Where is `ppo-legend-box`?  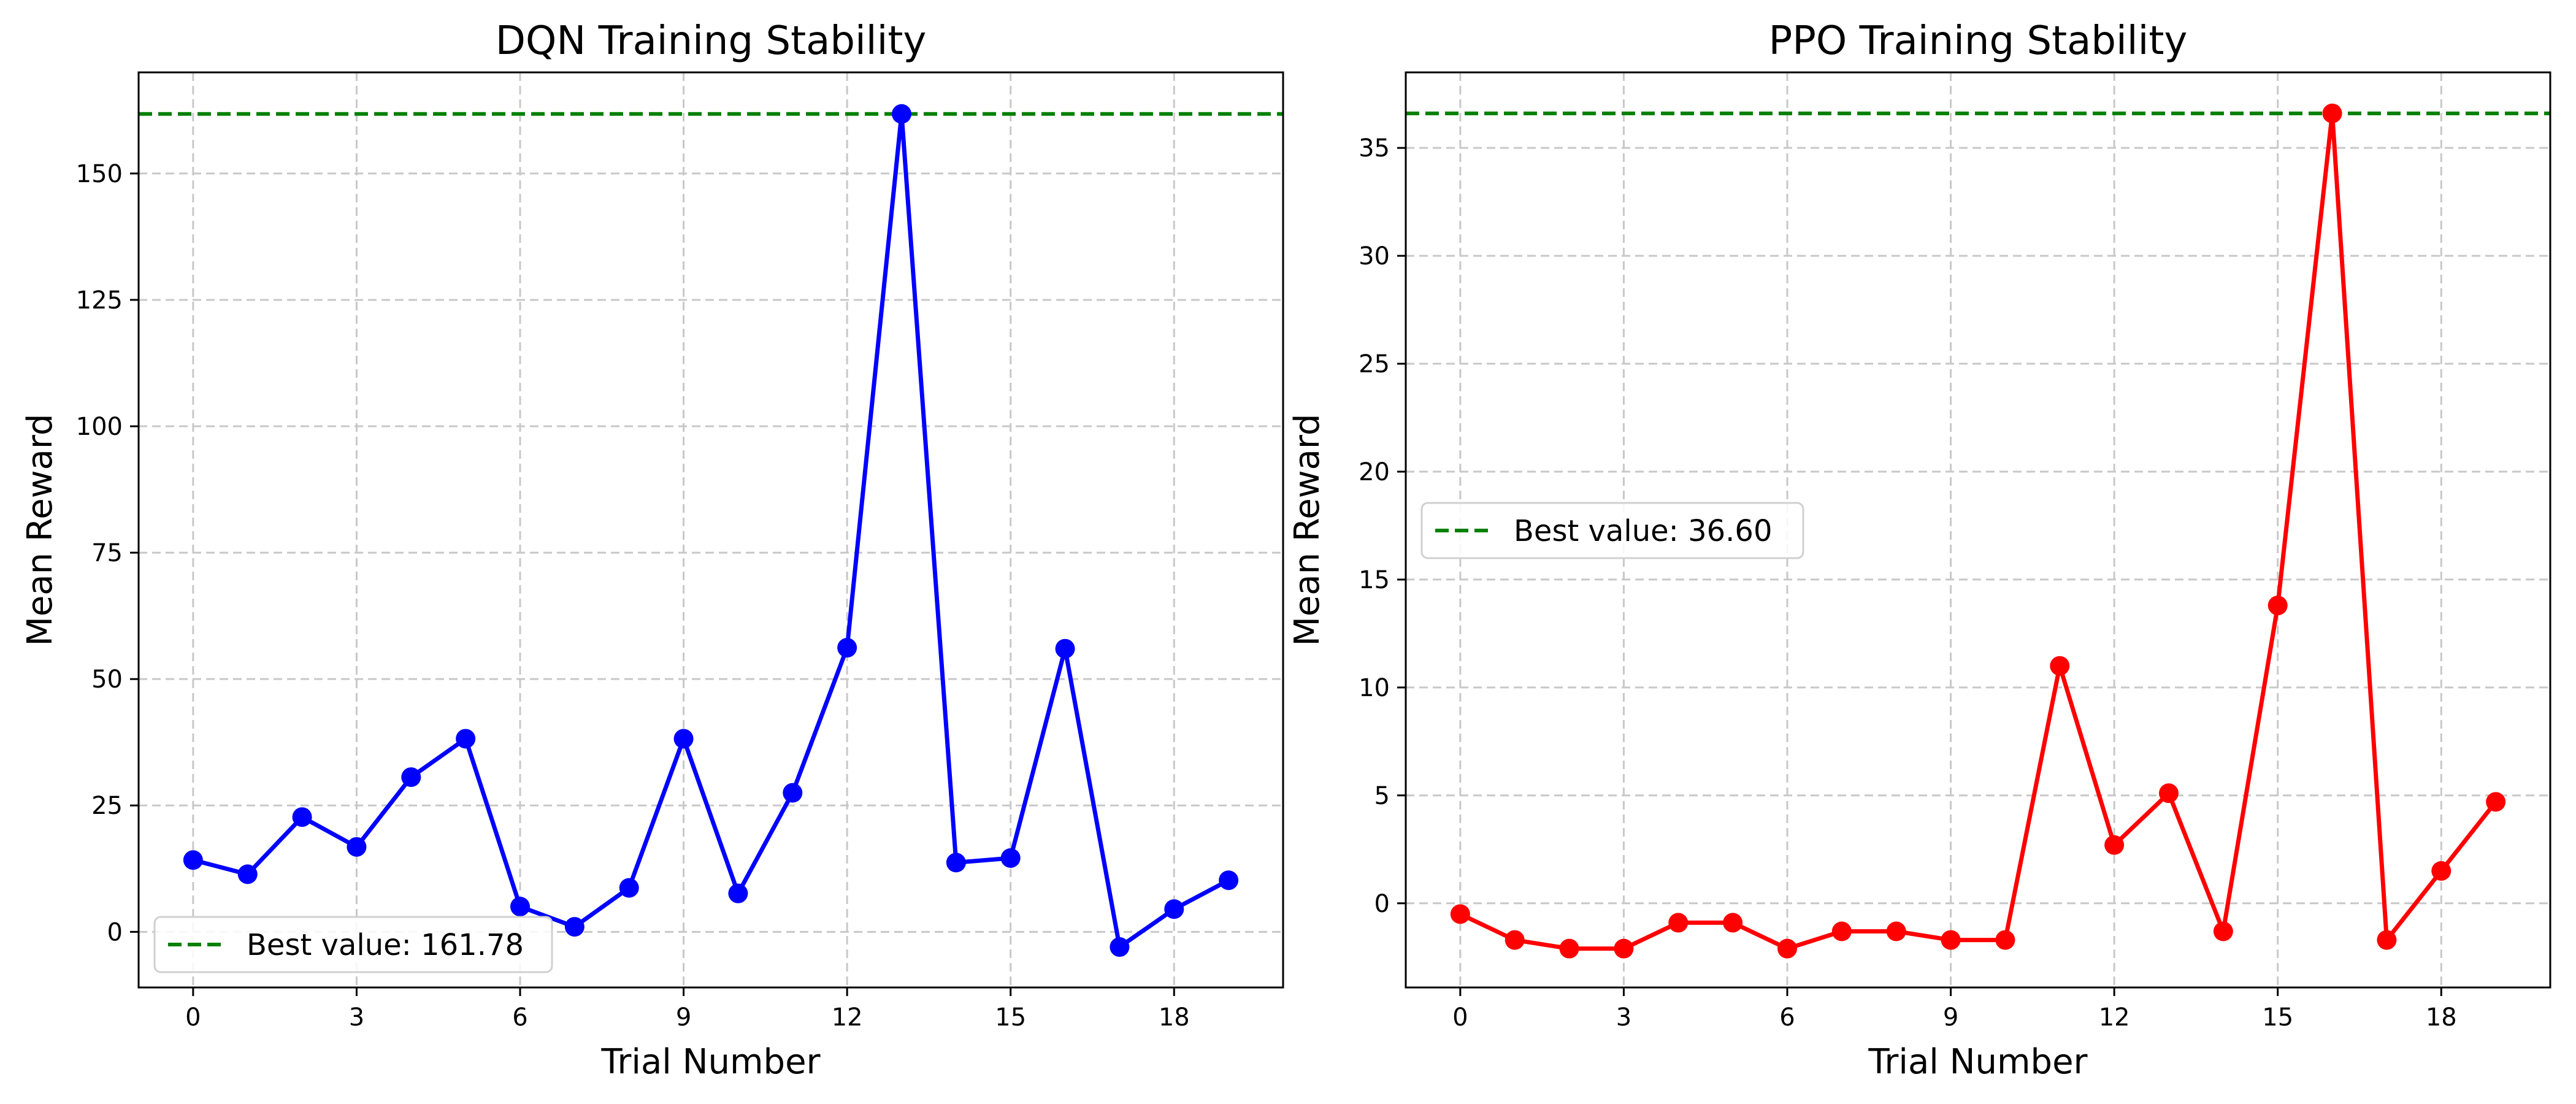
ppo-legend-box is located at coordinates (1612, 530).